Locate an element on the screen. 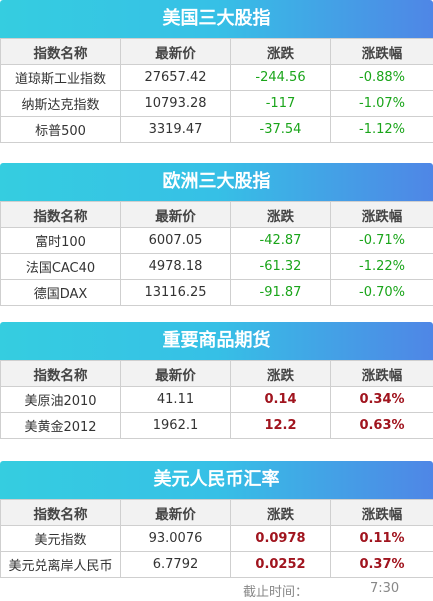  row-change: 0.14 is located at coordinates (280, 399).